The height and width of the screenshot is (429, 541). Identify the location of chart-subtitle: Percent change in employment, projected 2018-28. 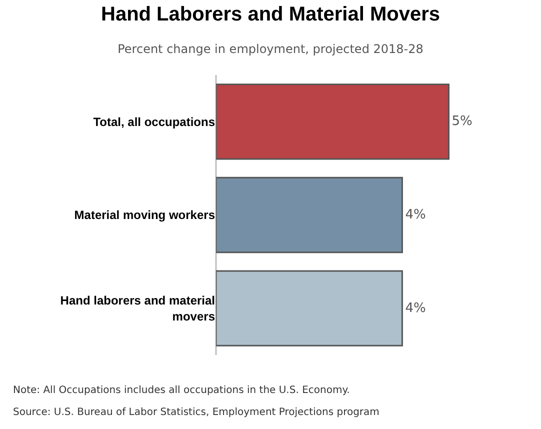
(271, 49).